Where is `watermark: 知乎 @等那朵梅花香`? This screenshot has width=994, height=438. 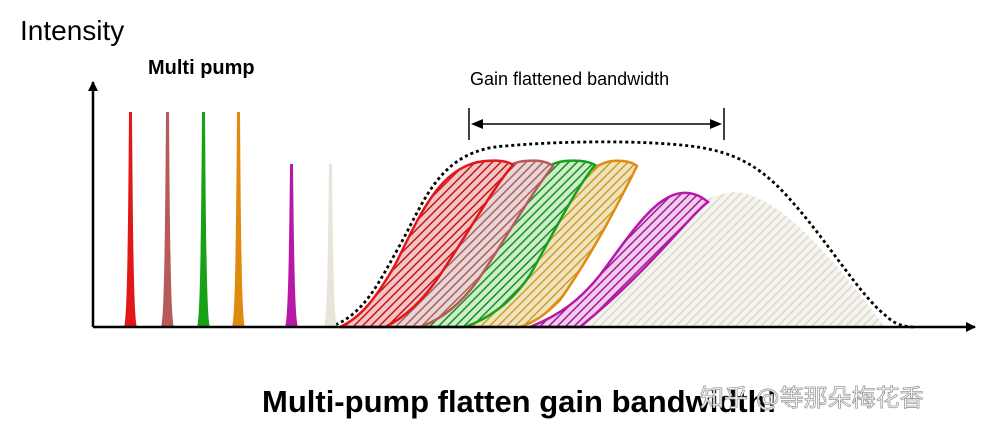 watermark: 知乎 @等那朵梅花香 is located at coordinates (812, 398).